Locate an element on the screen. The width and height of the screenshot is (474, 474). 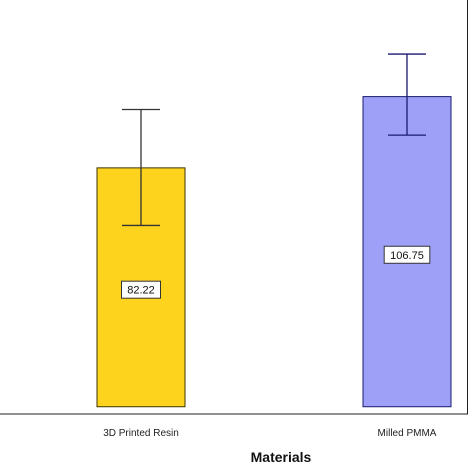
value-label-box-milled-pmma is located at coordinates (407, 254).